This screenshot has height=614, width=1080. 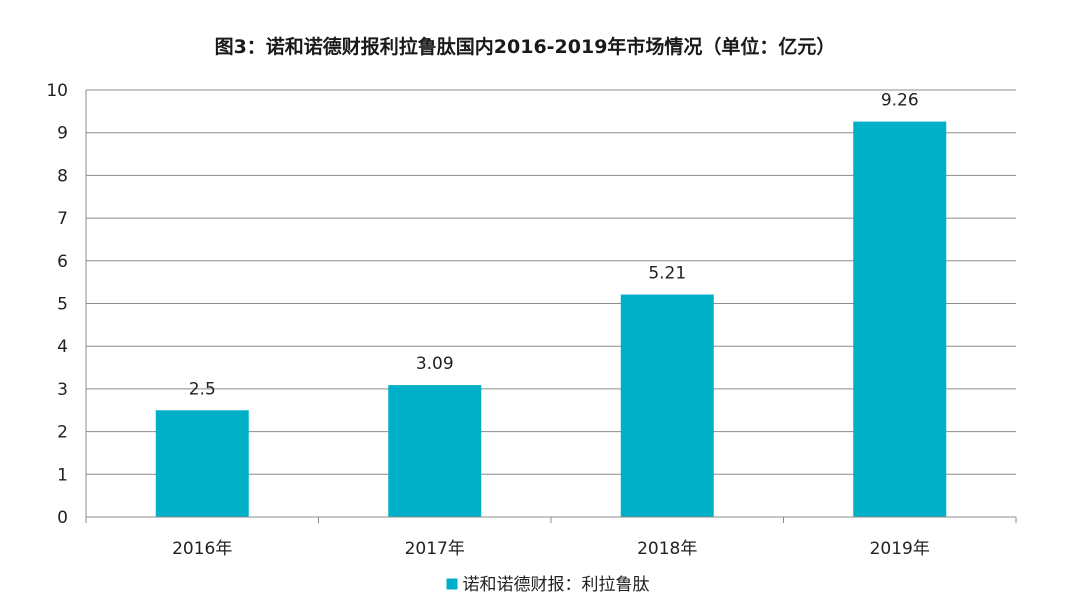 I want to click on y-tick-label: 1, so click(x=62, y=475).